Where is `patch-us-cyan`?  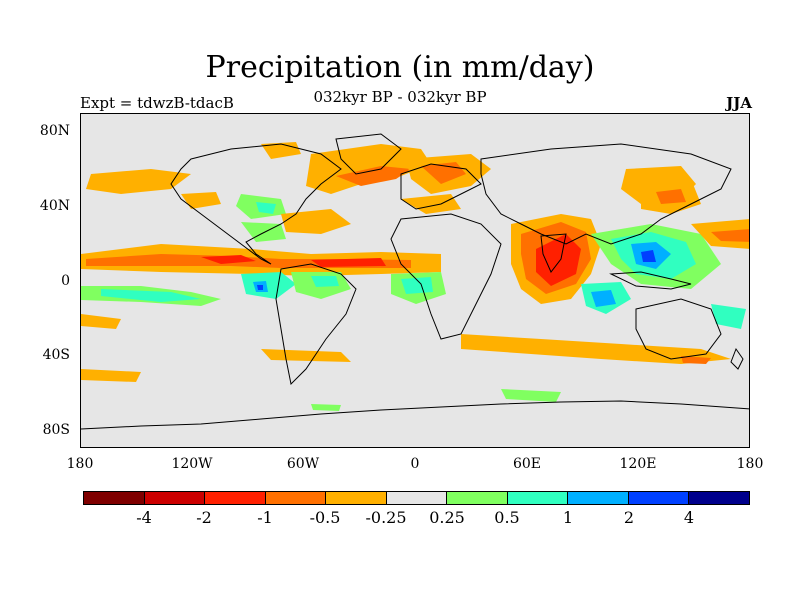
patch-us-cyan is located at coordinates (266, 208).